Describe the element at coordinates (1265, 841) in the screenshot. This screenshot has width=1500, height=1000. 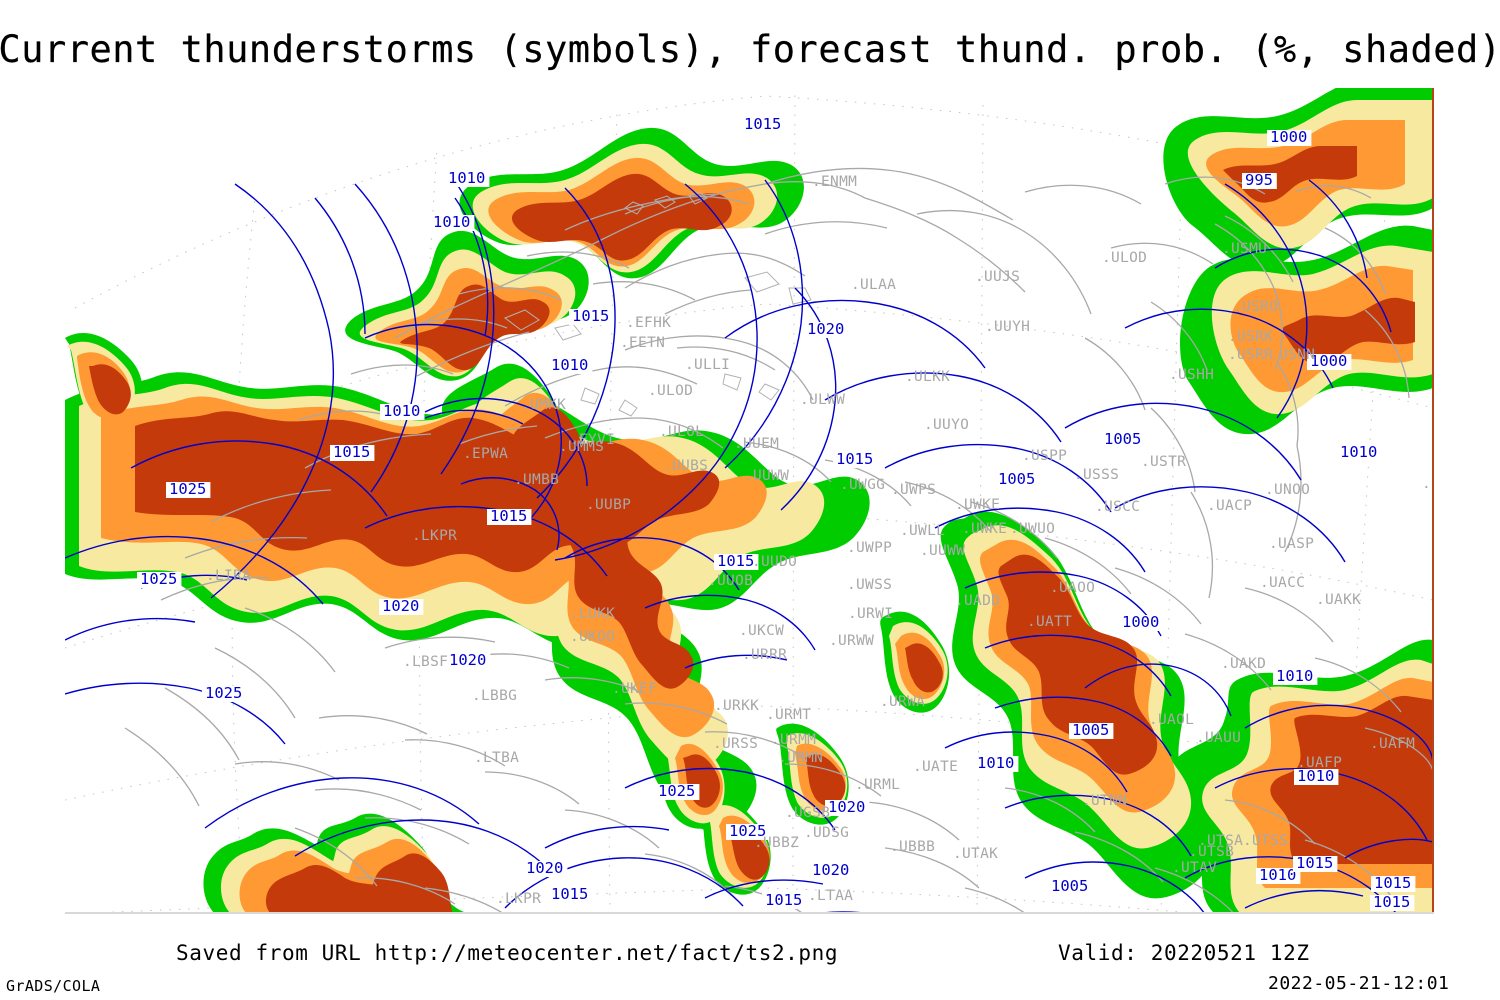
I see `station-label: .UTSS` at that location.